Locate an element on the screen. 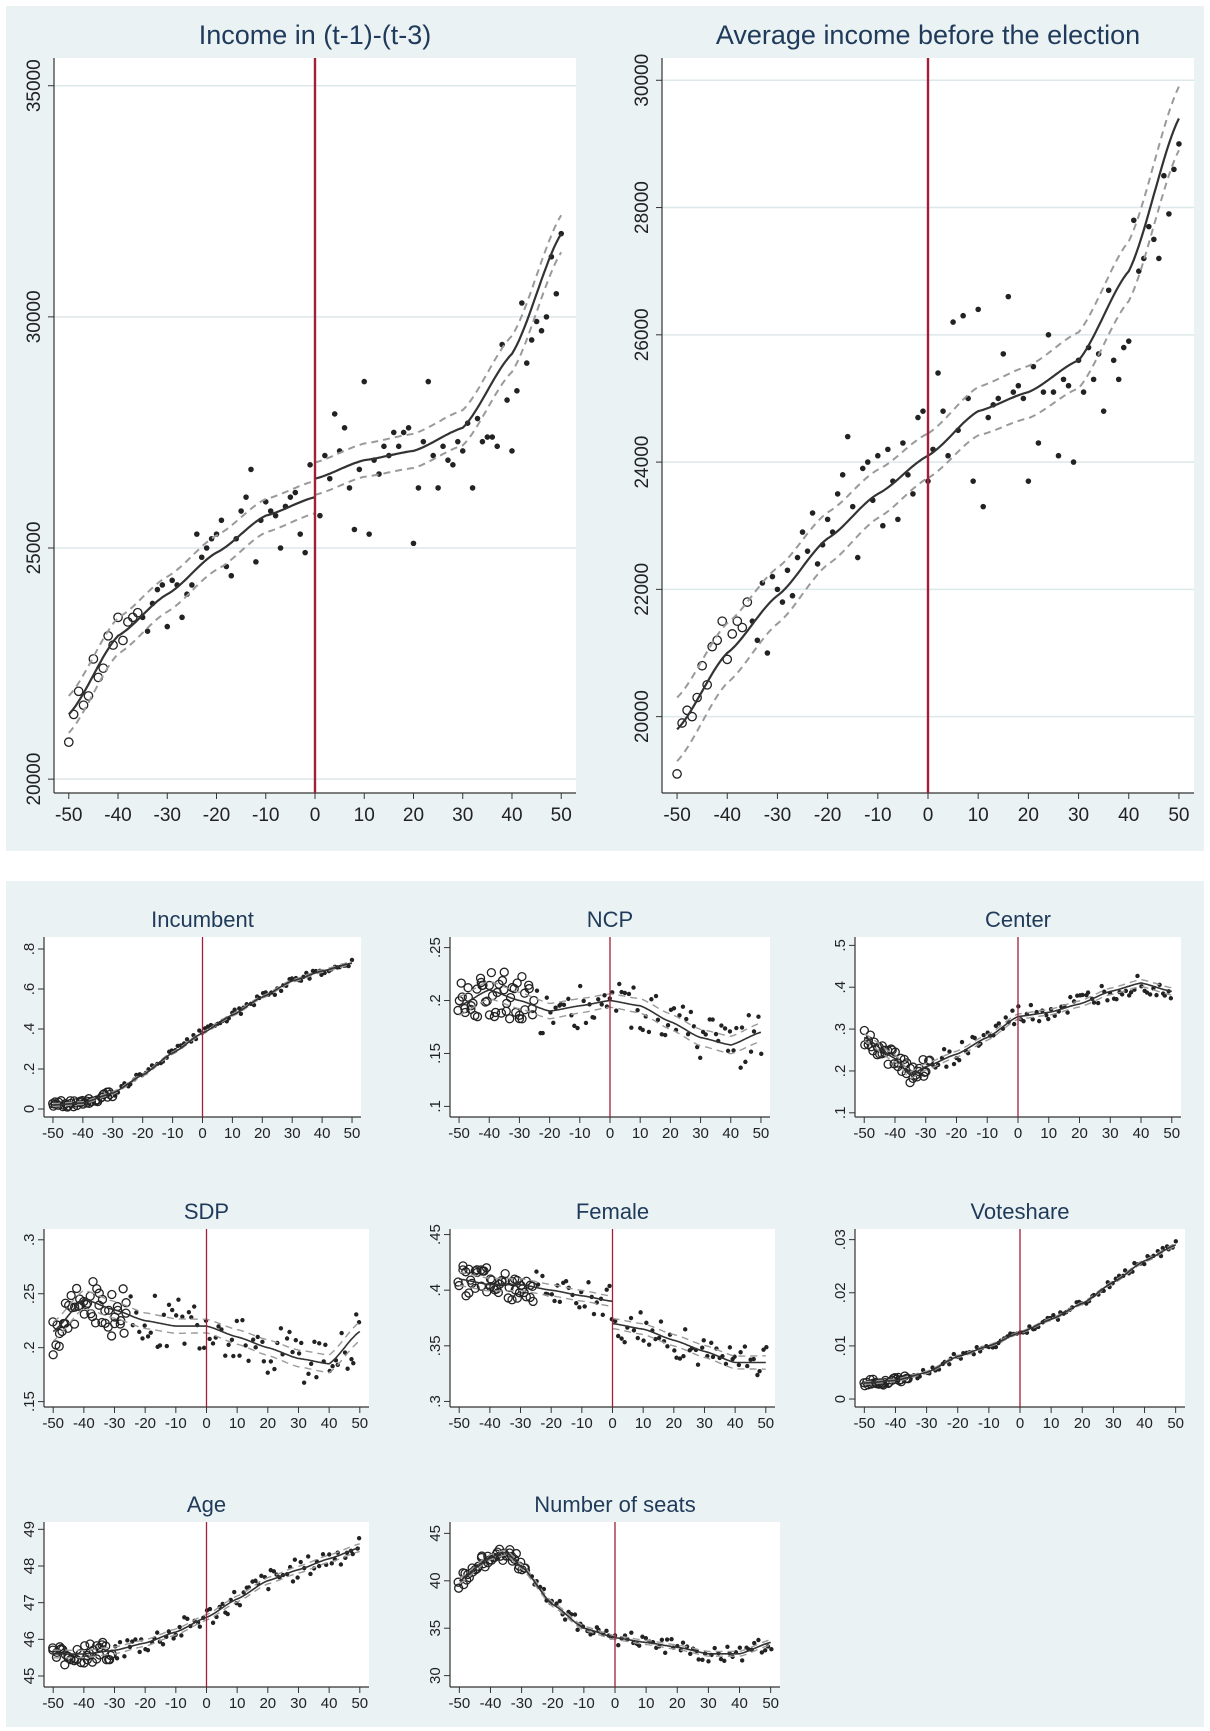  chart-title: Income in (t-1)-(t-3) is located at coordinates (315, 35).